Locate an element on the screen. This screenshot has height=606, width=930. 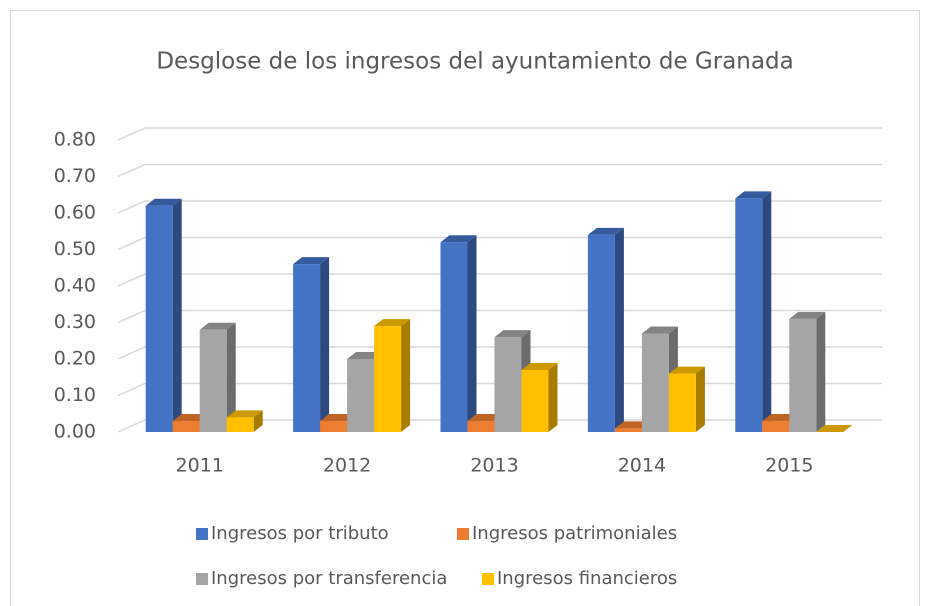
y-tick-label: 0.60 is located at coordinates (75, 213).